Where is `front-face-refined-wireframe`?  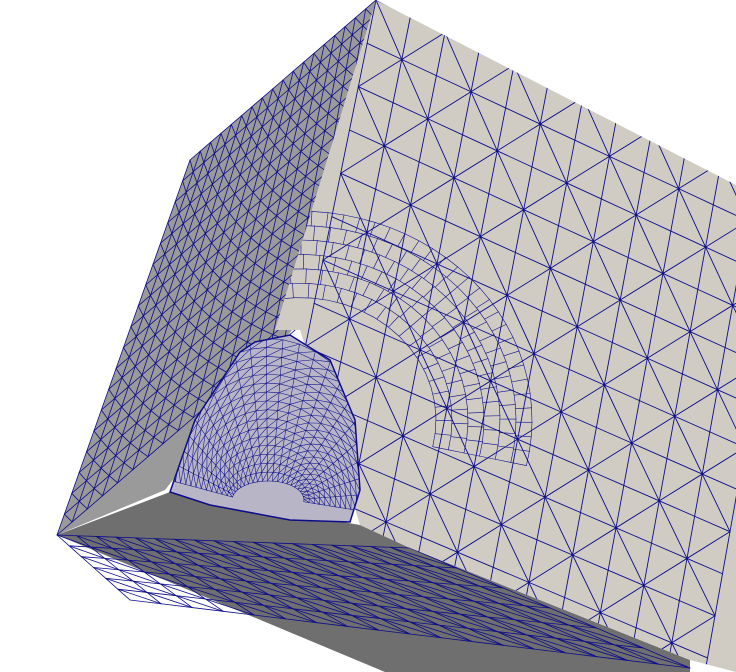
front-face-refined-wireframe is located at coordinates (404, 338).